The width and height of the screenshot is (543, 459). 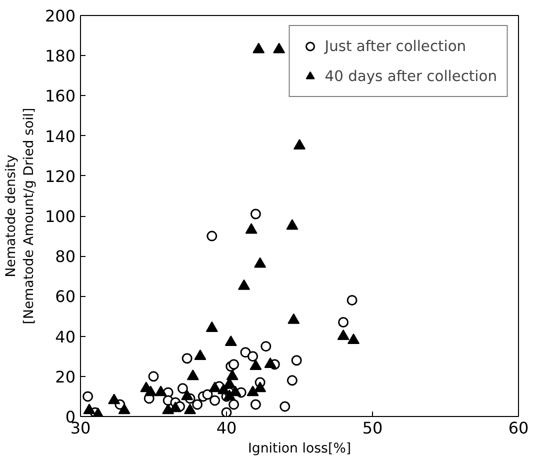 What do you see at coordinates (60, 96) in the screenshot?
I see `y-tick-label: 160` at bounding box center [60, 96].